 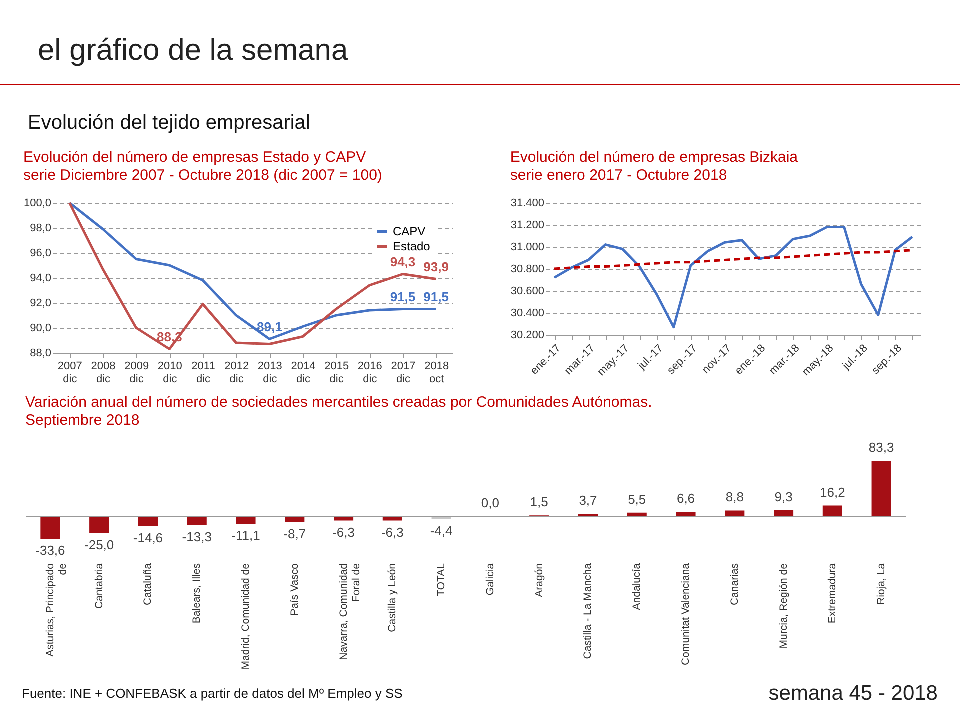 I want to click on x-tick-label: Extremadura, so click(x=832, y=593).